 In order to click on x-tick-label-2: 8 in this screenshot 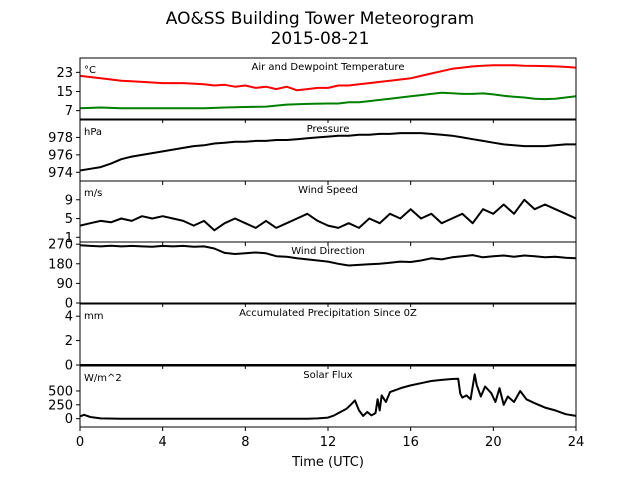, I will do `click(245, 442)`.